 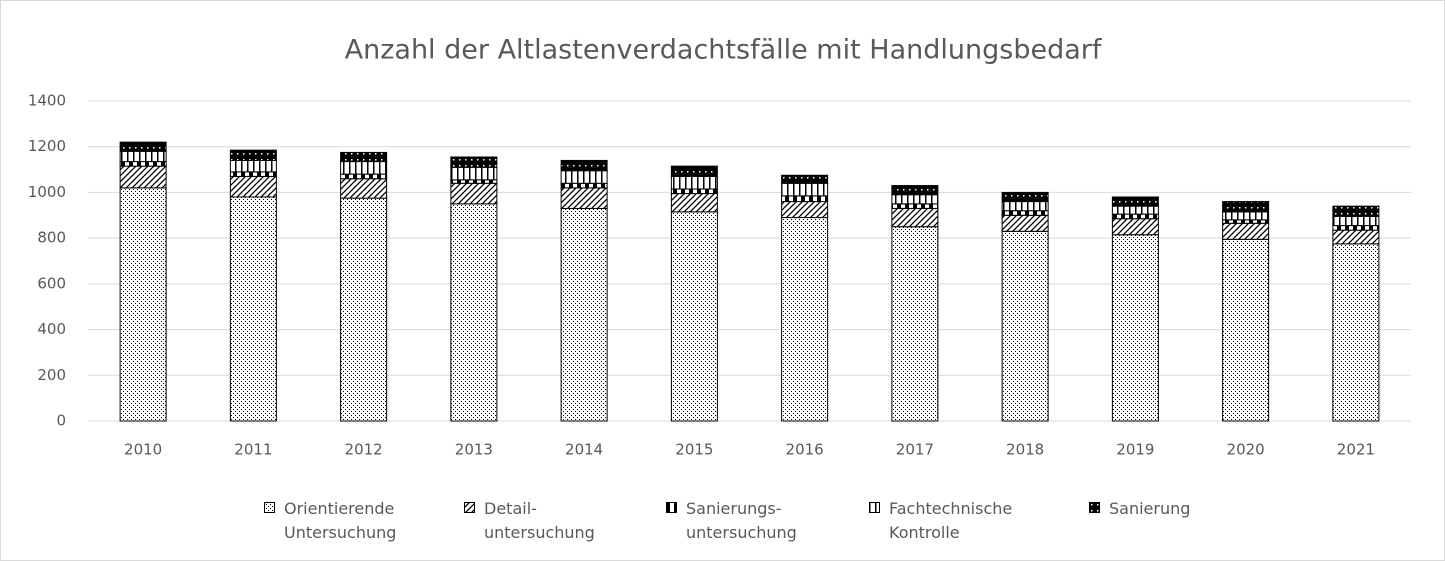 I want to click on y-tick-label: 200, so click(x=51, y=375).